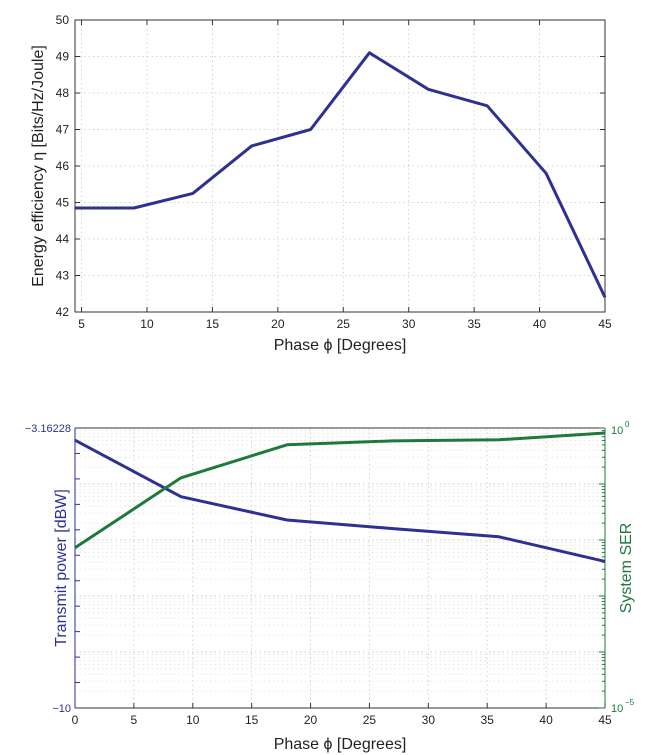  Describe the element at coordinates (627, 424) in the screenshot. I see `y-tick-label-right-top-exp: 0` at that location.